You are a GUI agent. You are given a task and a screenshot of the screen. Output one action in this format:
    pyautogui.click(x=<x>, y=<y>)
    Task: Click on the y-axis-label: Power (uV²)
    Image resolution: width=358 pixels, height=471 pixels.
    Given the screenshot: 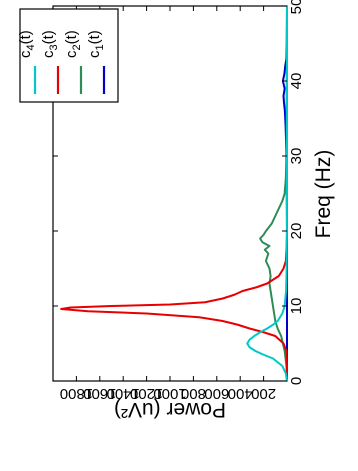 What is the action you would take?
    pyautogui.click(x=170, y=409)
    